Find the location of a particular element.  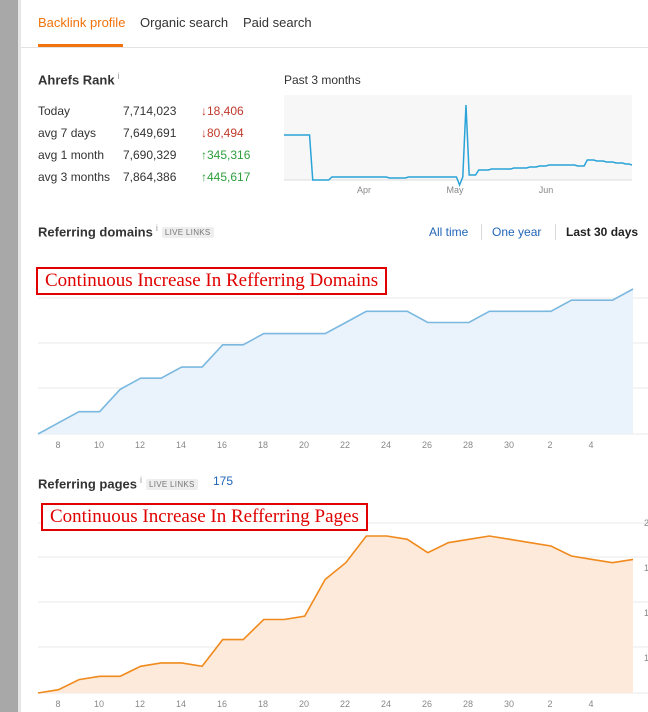

rank-row-value: 7,864,386 is located at coordinates (150, 177).